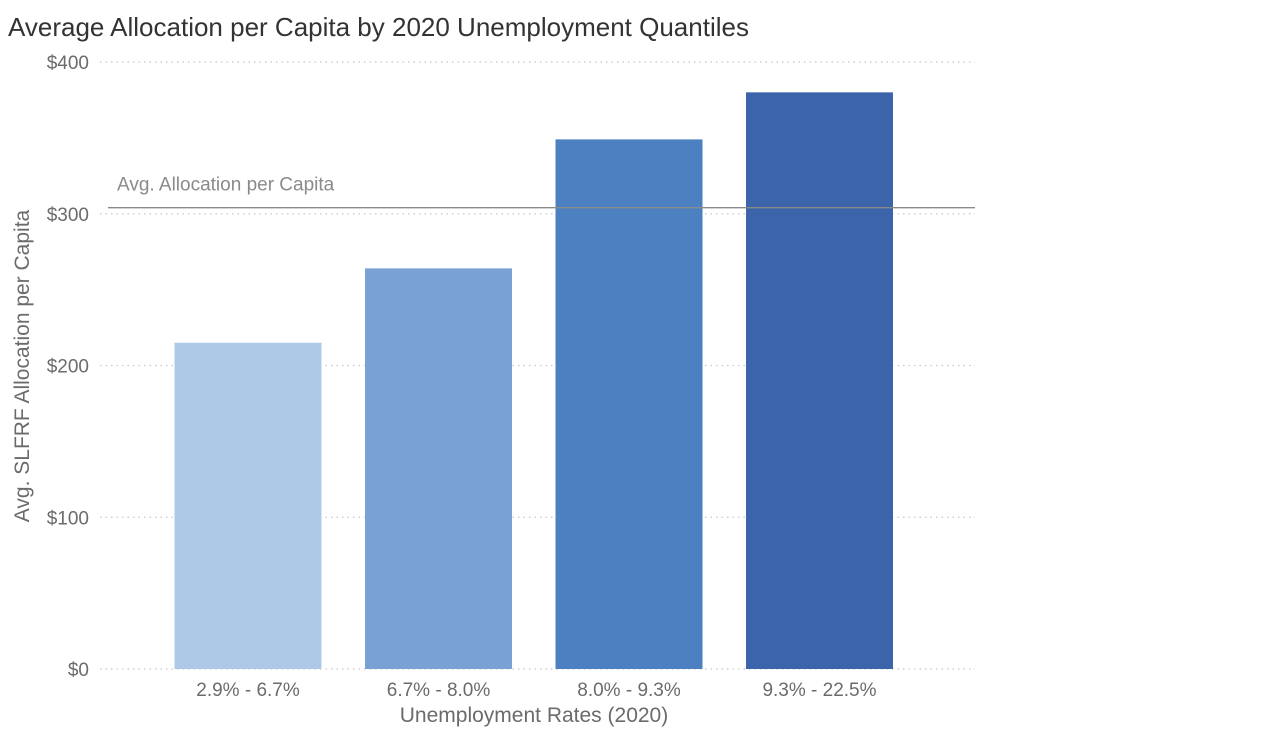 The image size is (1280, 740). Describe the element at coordinates (68, 63) in the screenshot. I see `y-tick-label: $400` at that location.